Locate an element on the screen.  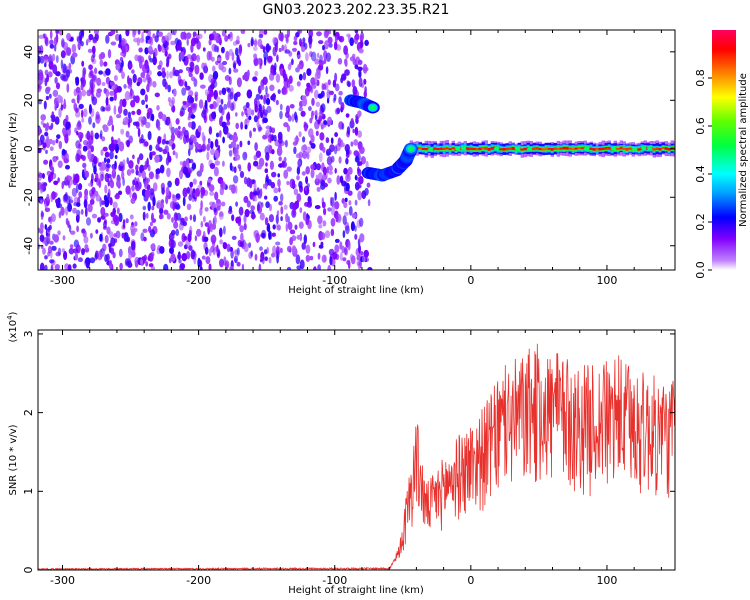
snr-x-tick-label: -200 is located at coordinates (198, 580).